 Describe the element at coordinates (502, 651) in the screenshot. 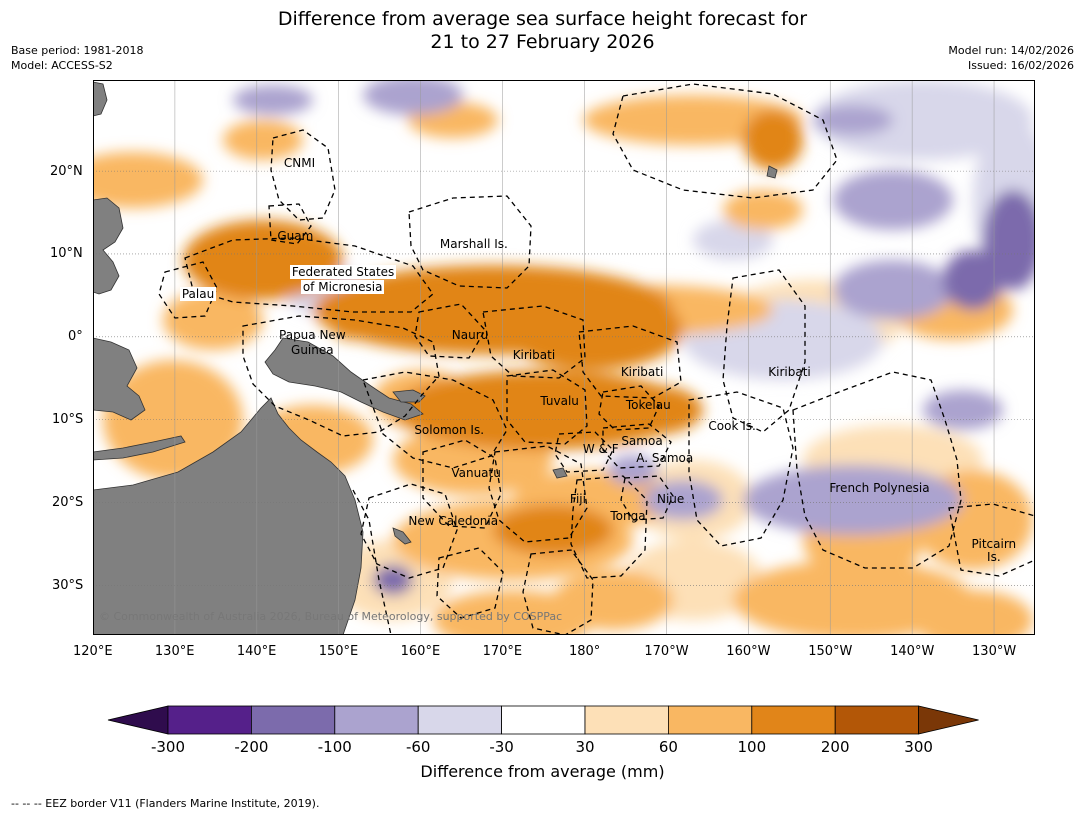

I see `lon-tick-label: 170°E` at that location.